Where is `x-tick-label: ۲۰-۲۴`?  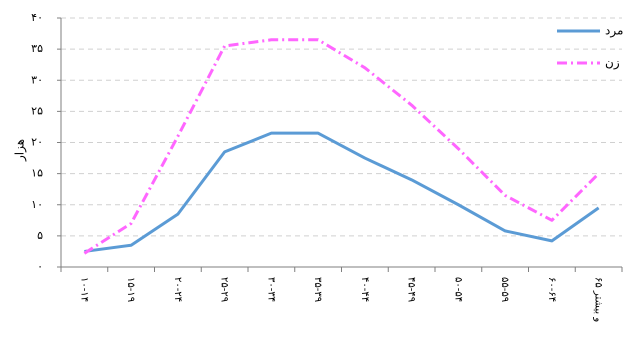
x-tick-label: ۲۰-۲۴ is located at coordinates (177, 289).